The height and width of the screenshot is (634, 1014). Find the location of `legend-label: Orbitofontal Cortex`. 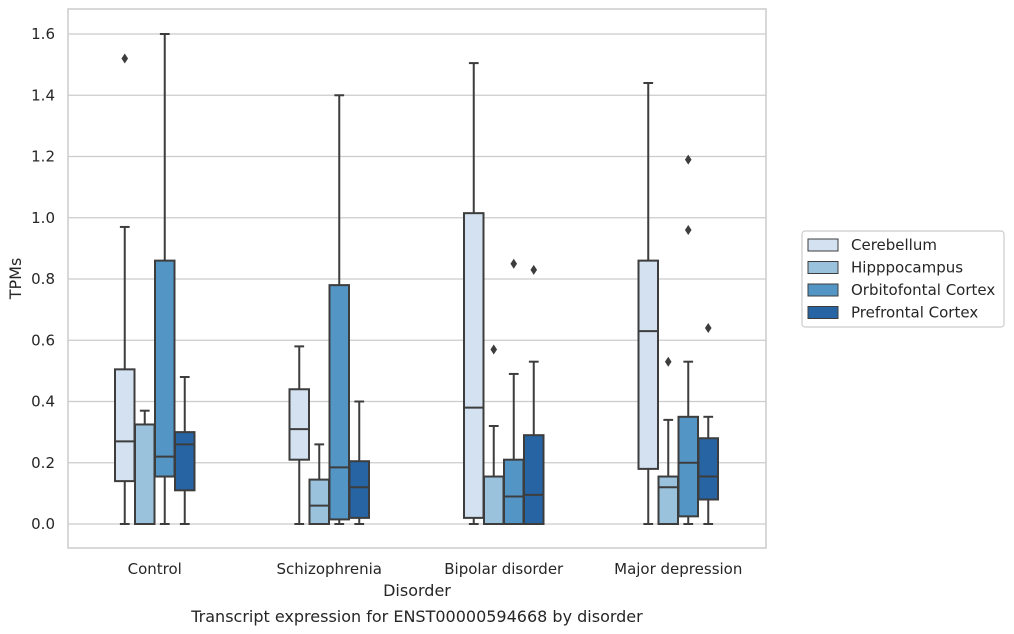

legend-label: Orbitofontal Cortex is located at coordinates (923, 290).